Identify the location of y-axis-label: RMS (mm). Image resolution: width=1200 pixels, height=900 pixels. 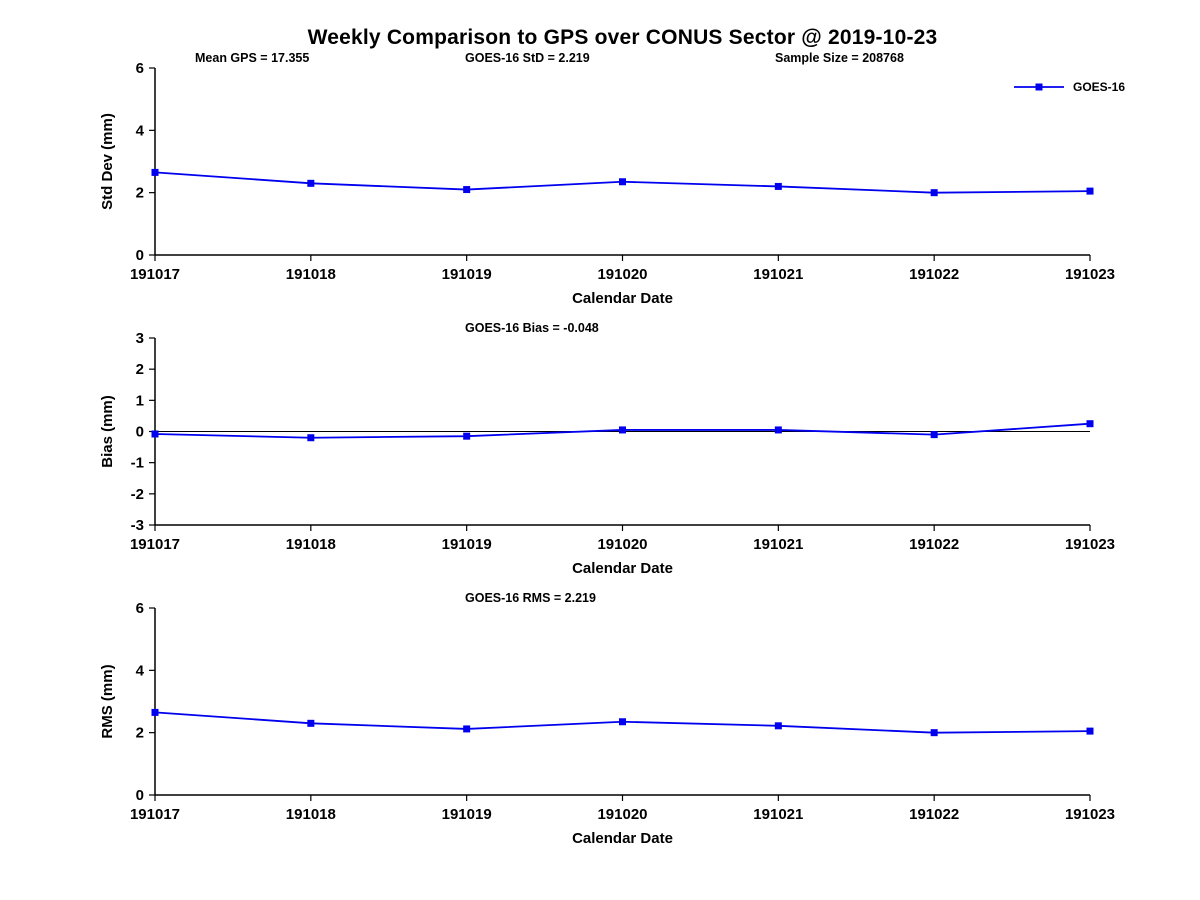
(107, 701).